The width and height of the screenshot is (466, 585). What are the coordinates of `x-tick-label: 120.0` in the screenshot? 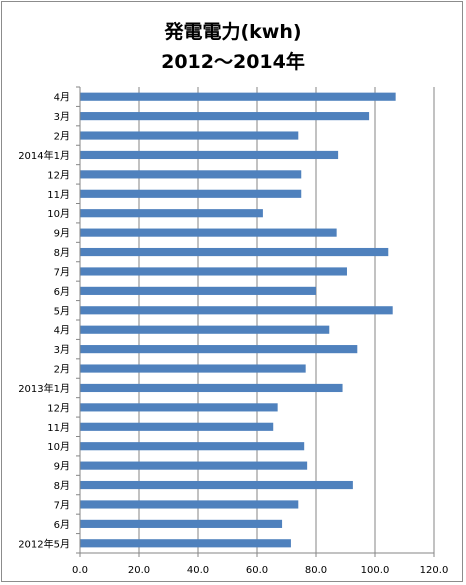 It's located at (434, 570).